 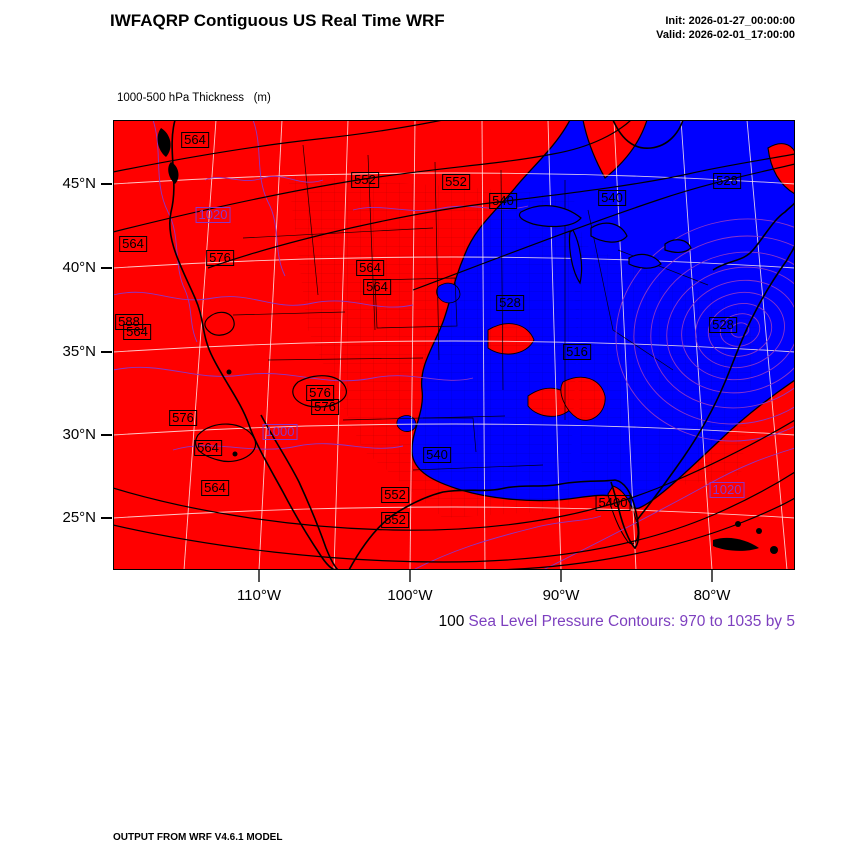 What do you see at coordinates (106, 435) in the screenshot?
I see `lat-tick-30°N` at bounding box center [106, 435].